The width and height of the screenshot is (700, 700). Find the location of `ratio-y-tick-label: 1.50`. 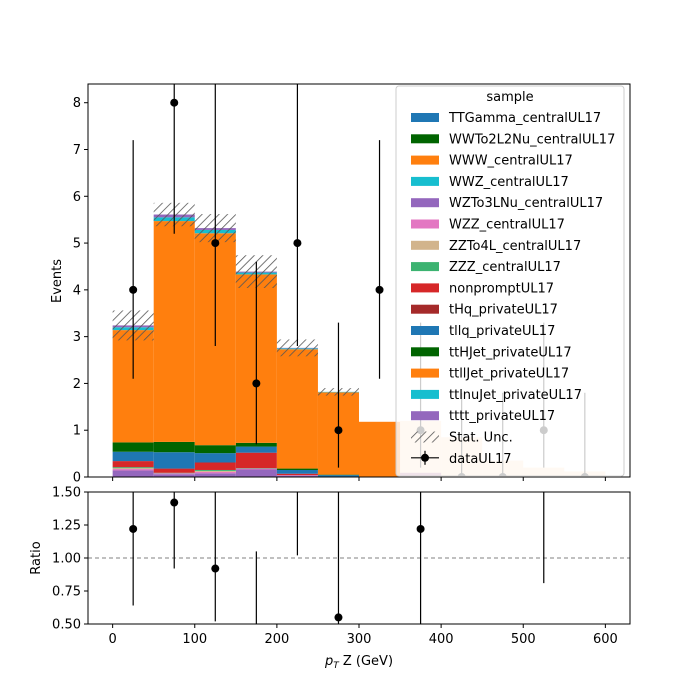

ratio-y-tick-label: 1.50 is located at coordinates (66, 493).